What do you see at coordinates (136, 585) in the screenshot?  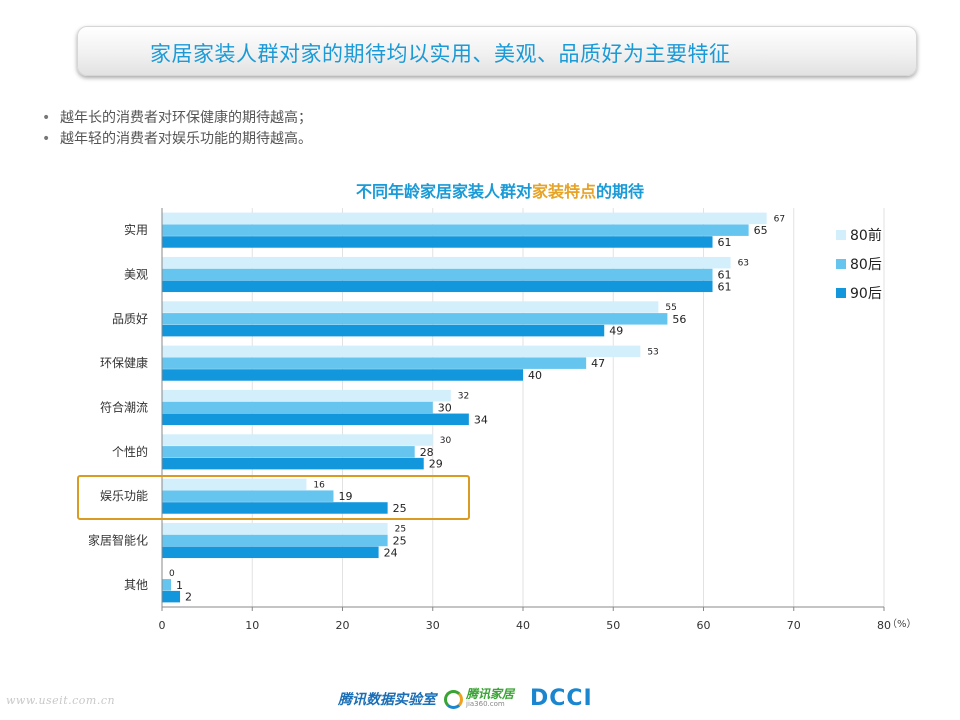 I see `category-label: 其他` at bounding box center [136, 585].